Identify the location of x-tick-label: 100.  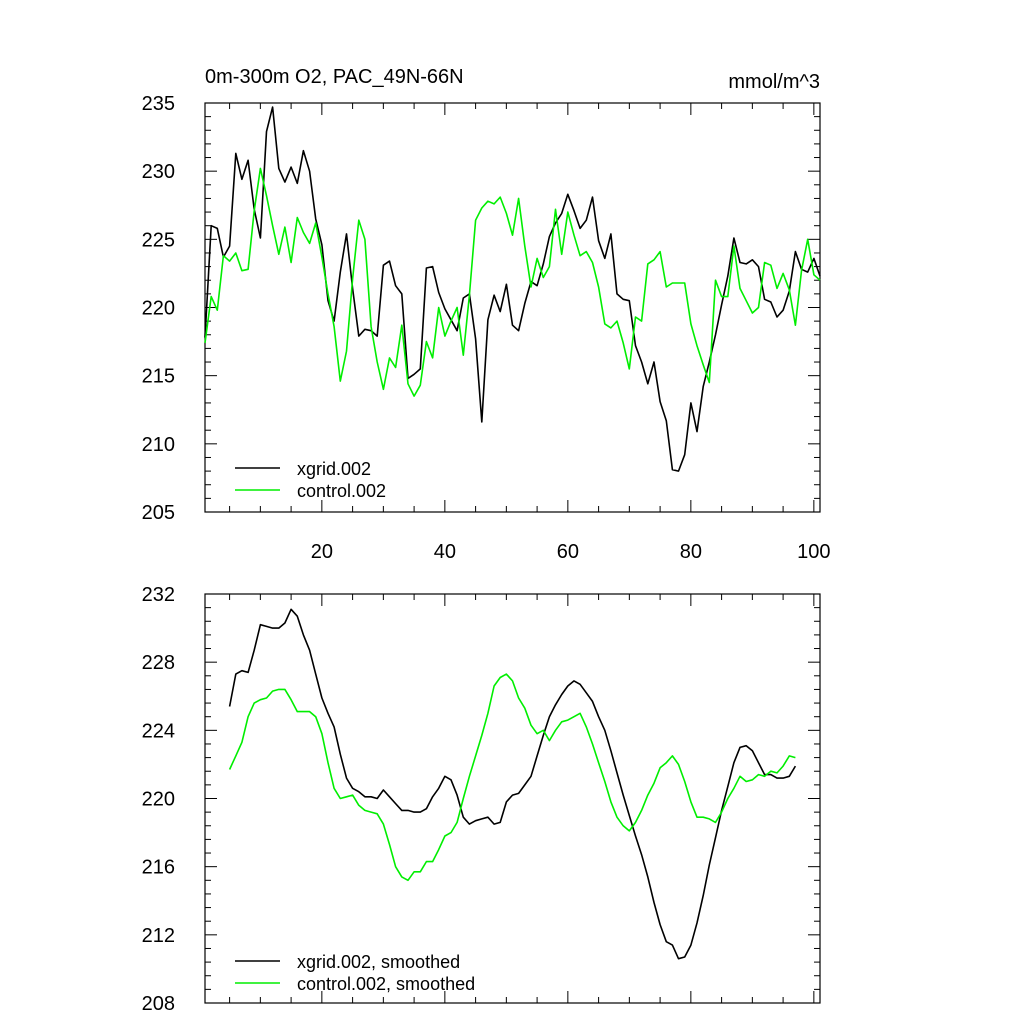
(813, 552).